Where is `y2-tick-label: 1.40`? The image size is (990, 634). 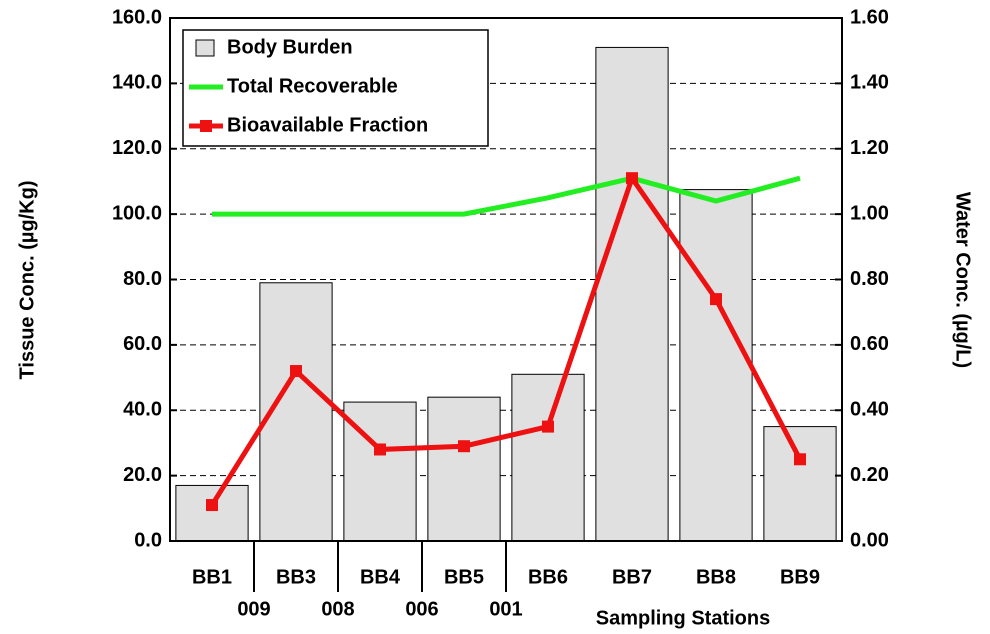 y2-tick-label: 1.40 is located at coordinates (869, 83).